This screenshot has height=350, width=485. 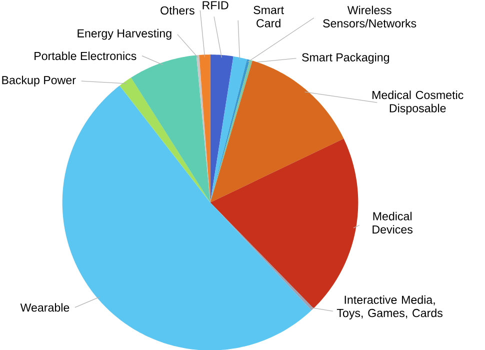 What do you see at coordinates (418, 102) in the screenshot?
I see `slice-label: Medical Cosmetic Disposable` at bounding box center [418, 102].